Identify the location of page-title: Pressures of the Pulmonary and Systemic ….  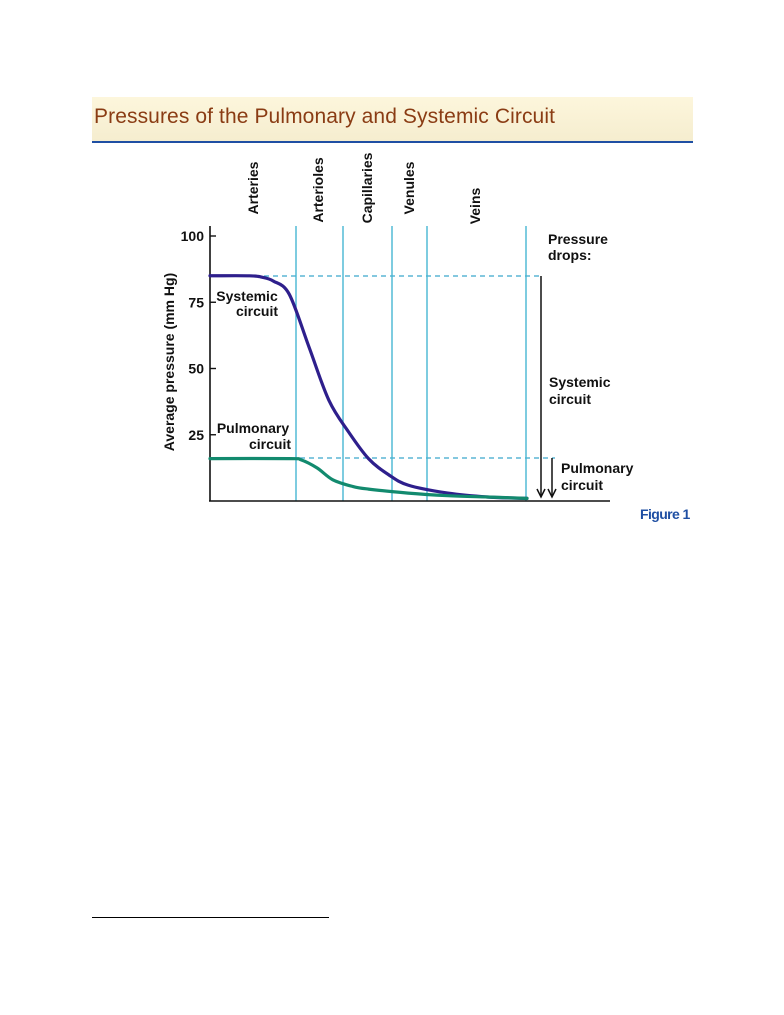
(325, 116).